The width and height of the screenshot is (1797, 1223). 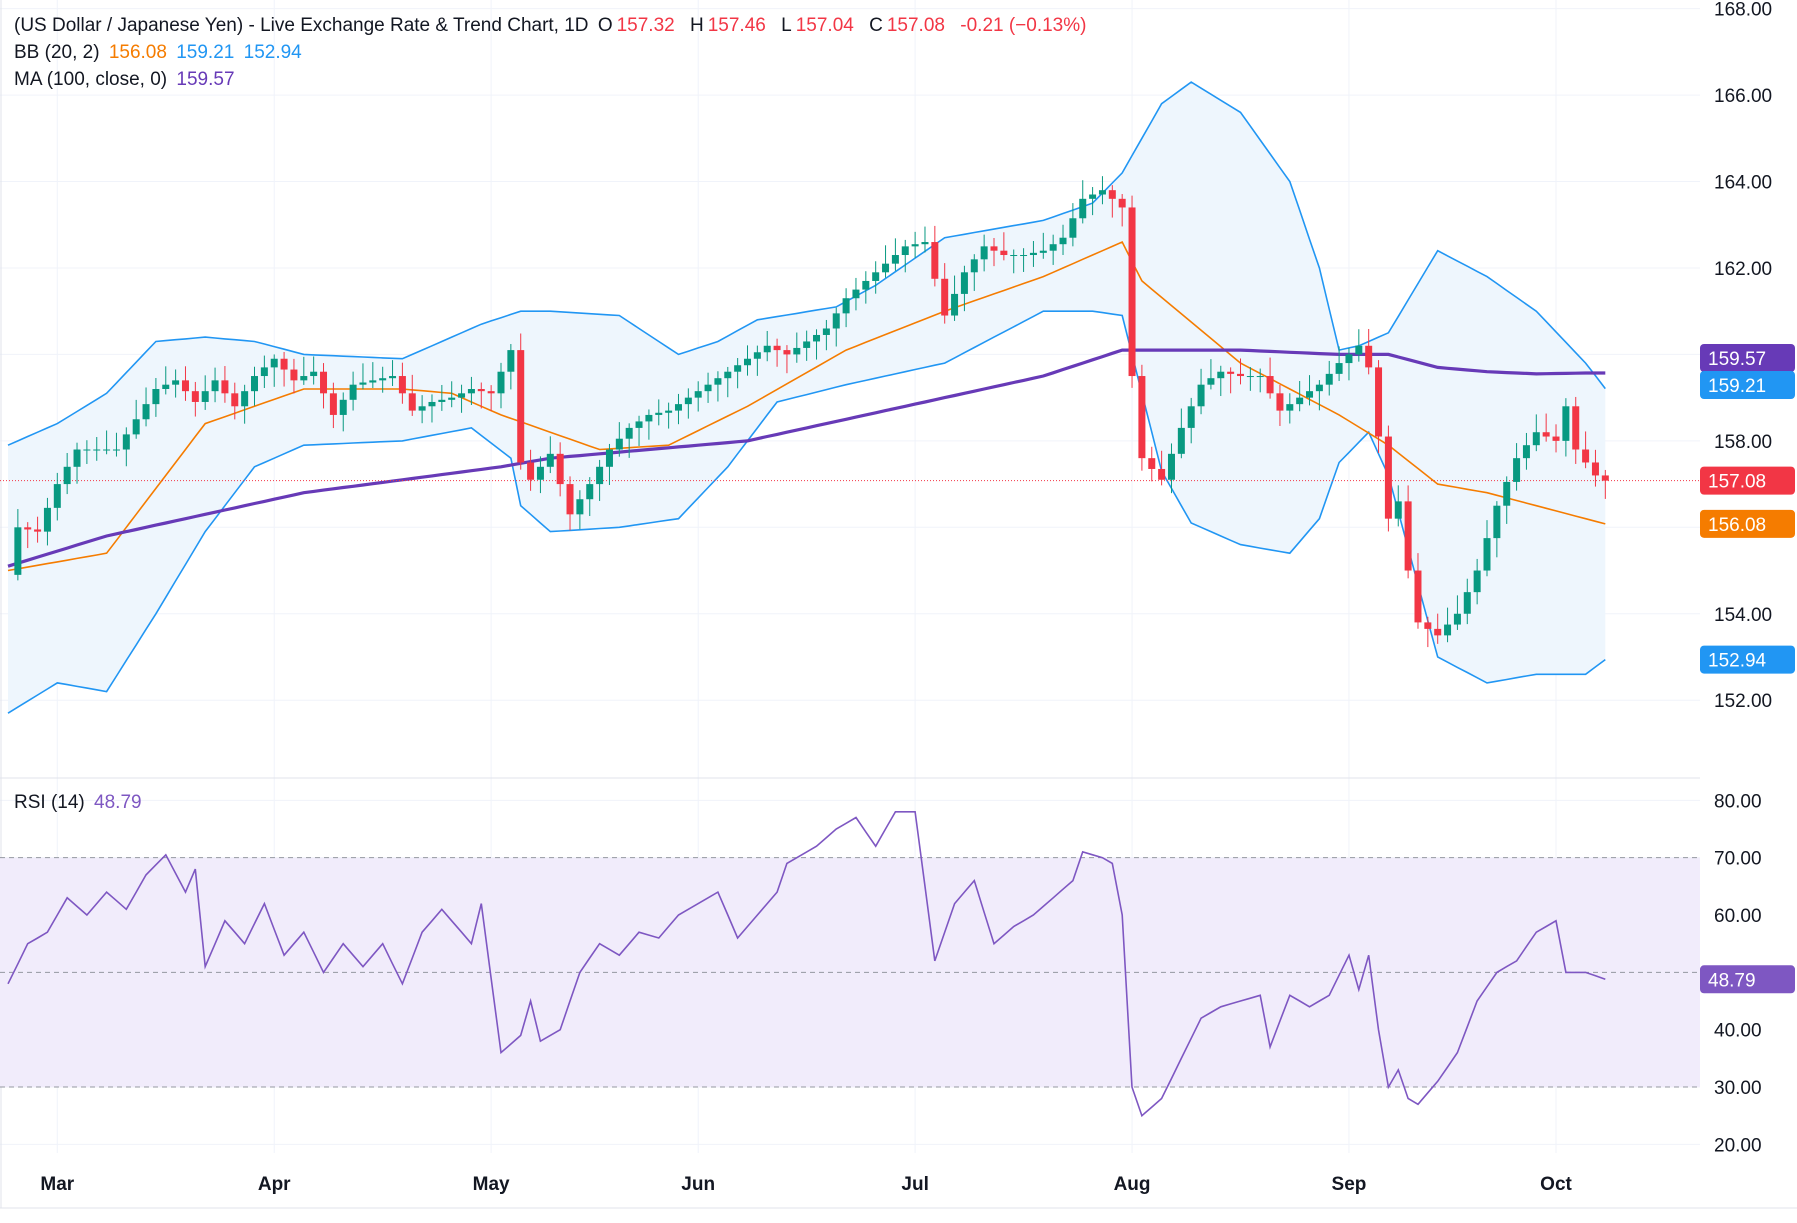 I want to click on price-tags: 159.57 159.21 157.08 156.08 152.94 48.79, so click(x=1747, y=669).